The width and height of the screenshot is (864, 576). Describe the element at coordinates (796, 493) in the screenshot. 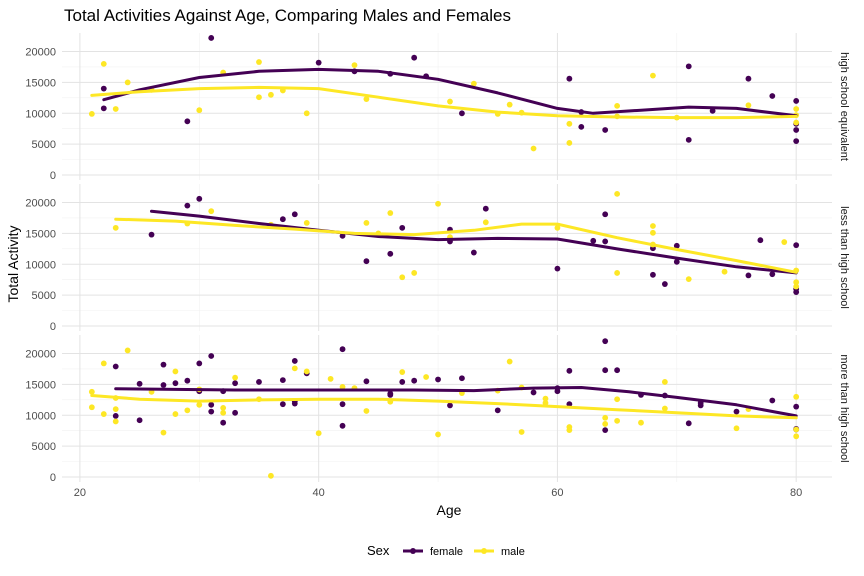

I see `x-tick-label: 80` at that location.